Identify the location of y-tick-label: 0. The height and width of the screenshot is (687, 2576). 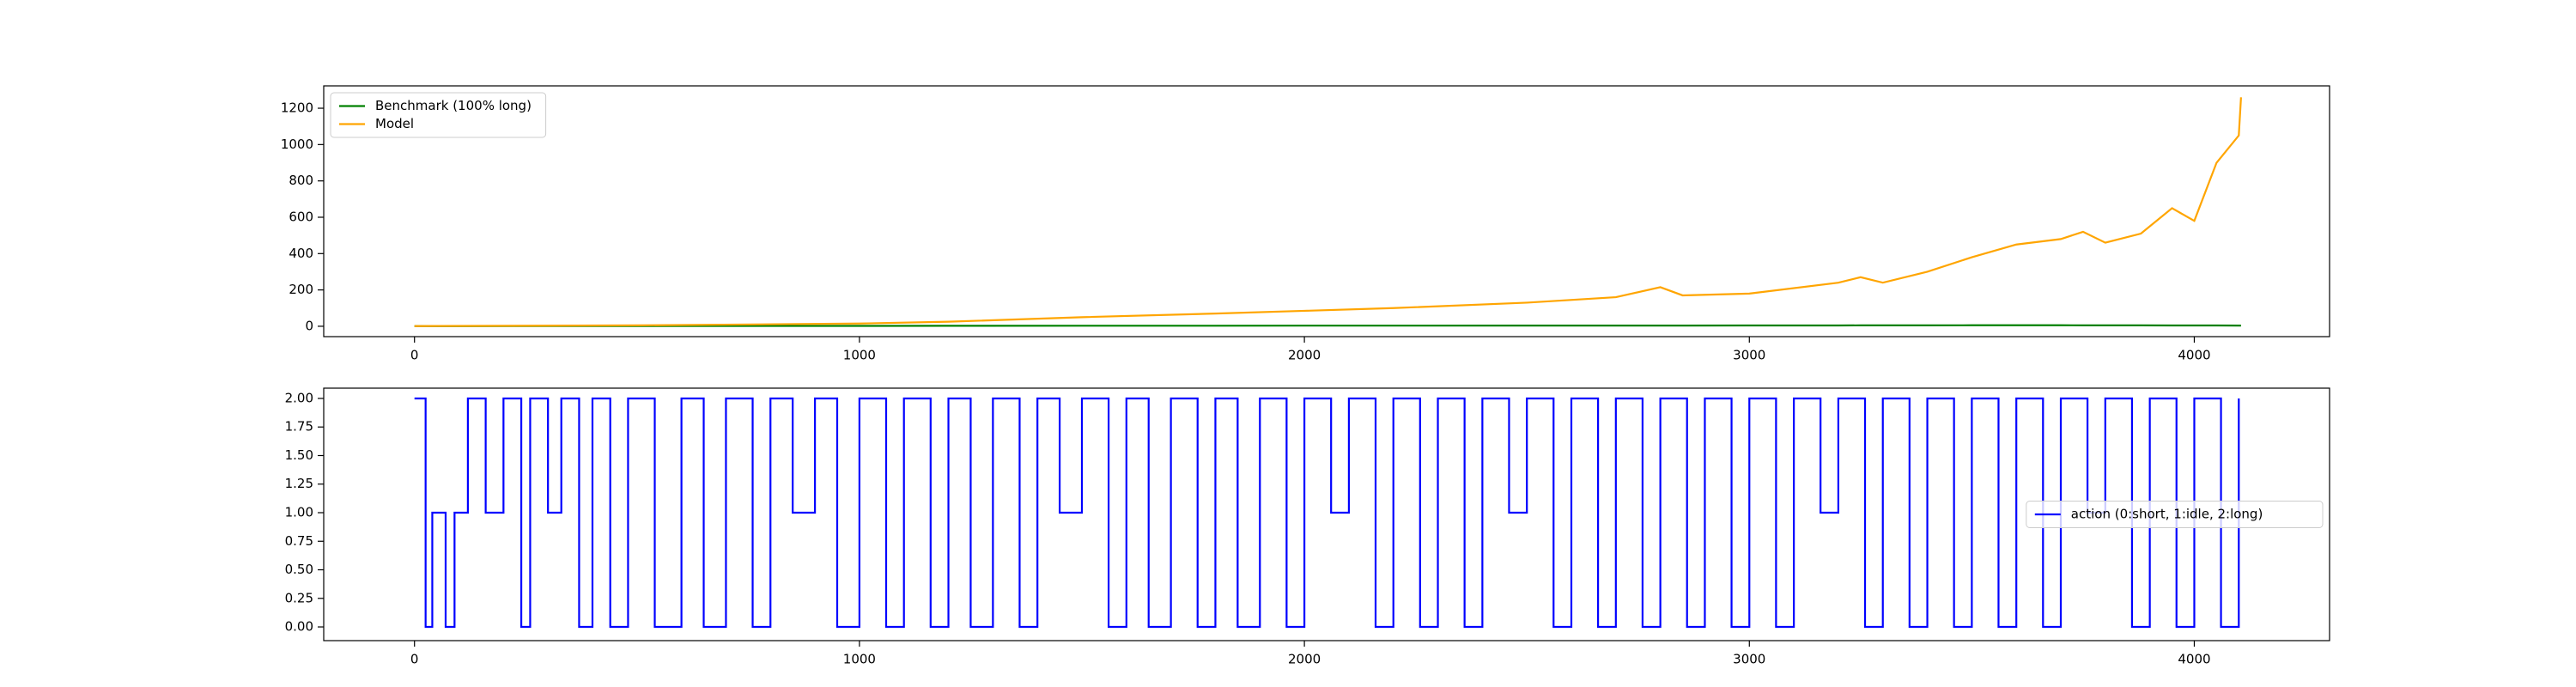
(309, 325).